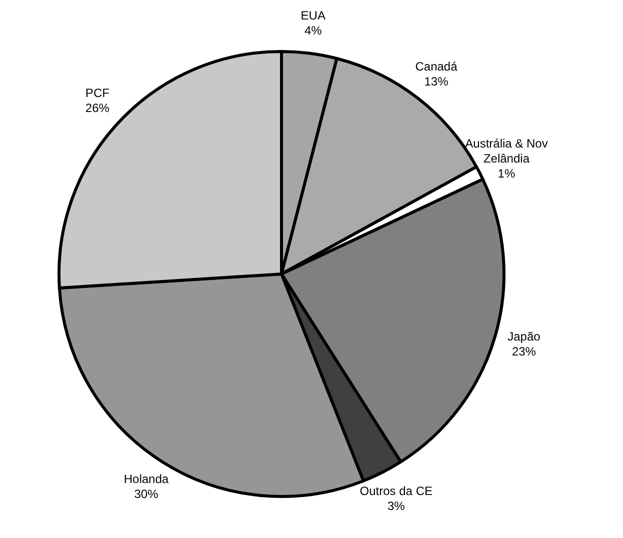 The width and height of the screenshot is (623, 538). I want to click on slice-label: Austrália & Nov Zelândia, so click(506, 151).